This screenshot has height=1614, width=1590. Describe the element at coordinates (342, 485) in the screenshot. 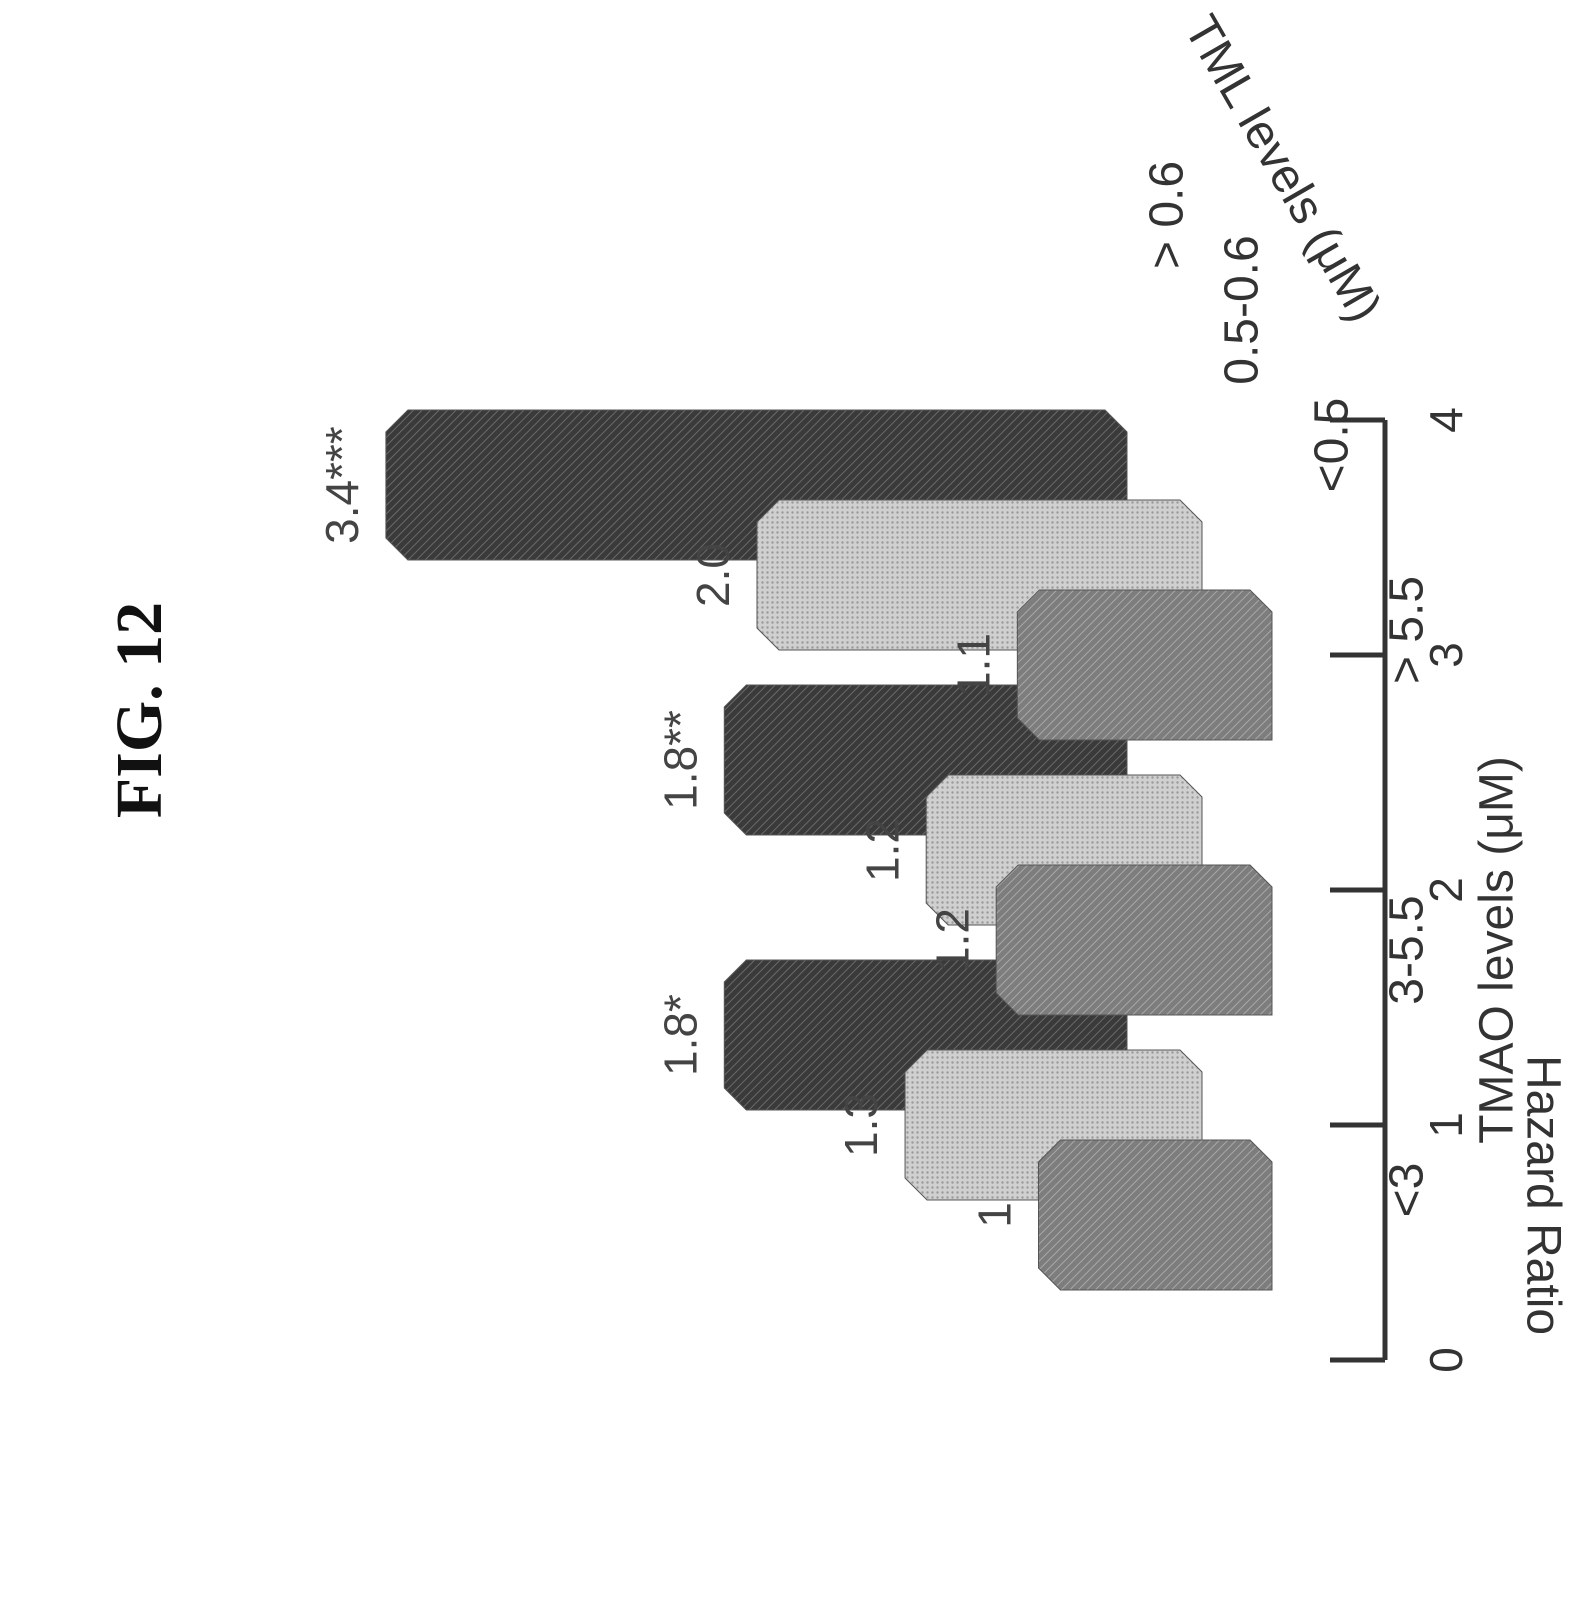

I see `bar-value-label: 3.4***` at that location.